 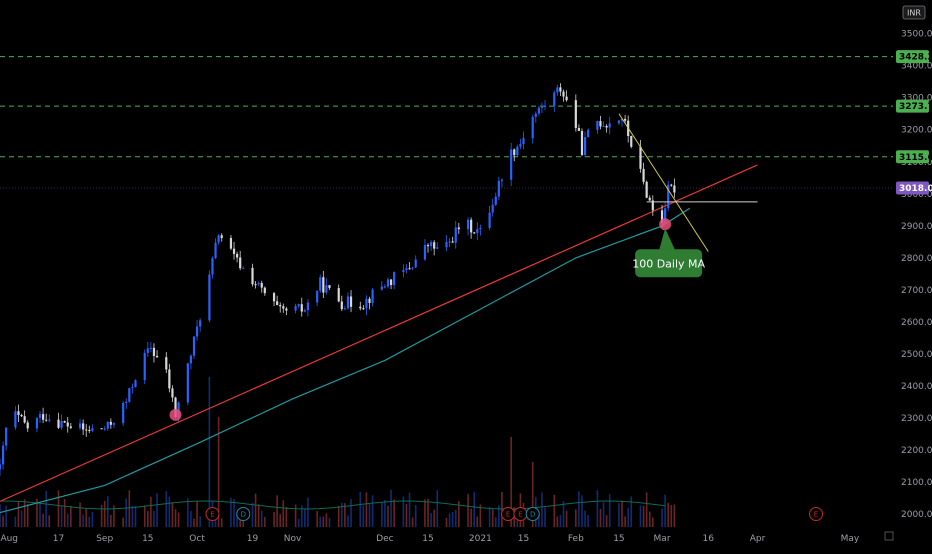 What do you see at coordinates (384, 539) in the screenshot?
I see `x-tick-label: Dec` at bounding box center [384, 539].